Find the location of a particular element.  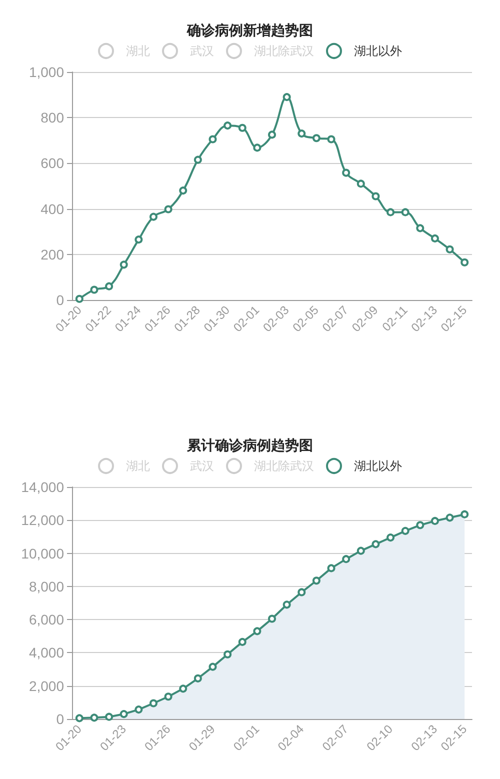

y-tick-label: 800 is located at coordinates (52, 118).